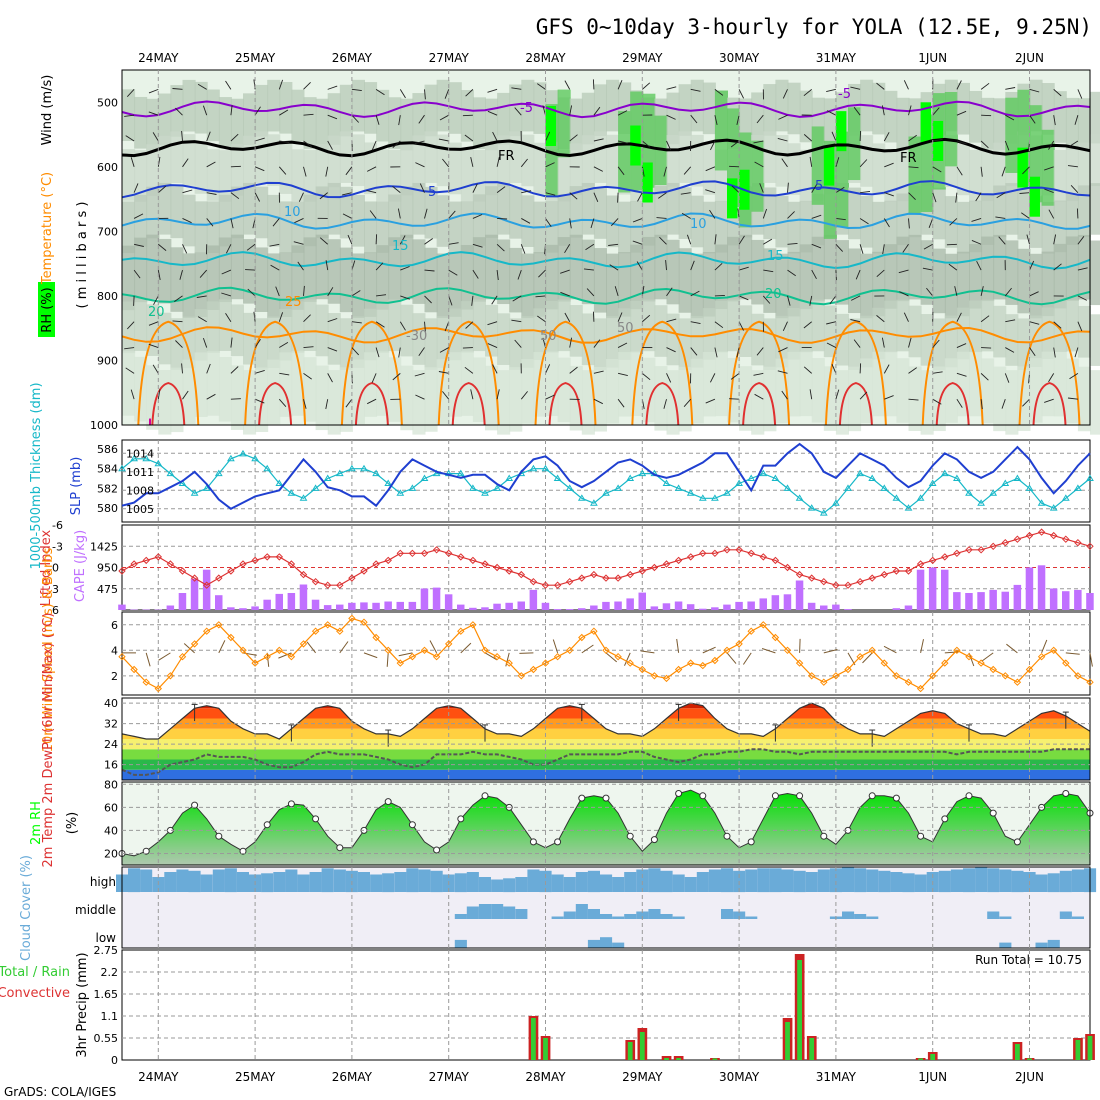  I want to click on cloud-row-label: high, so click(103, 882).